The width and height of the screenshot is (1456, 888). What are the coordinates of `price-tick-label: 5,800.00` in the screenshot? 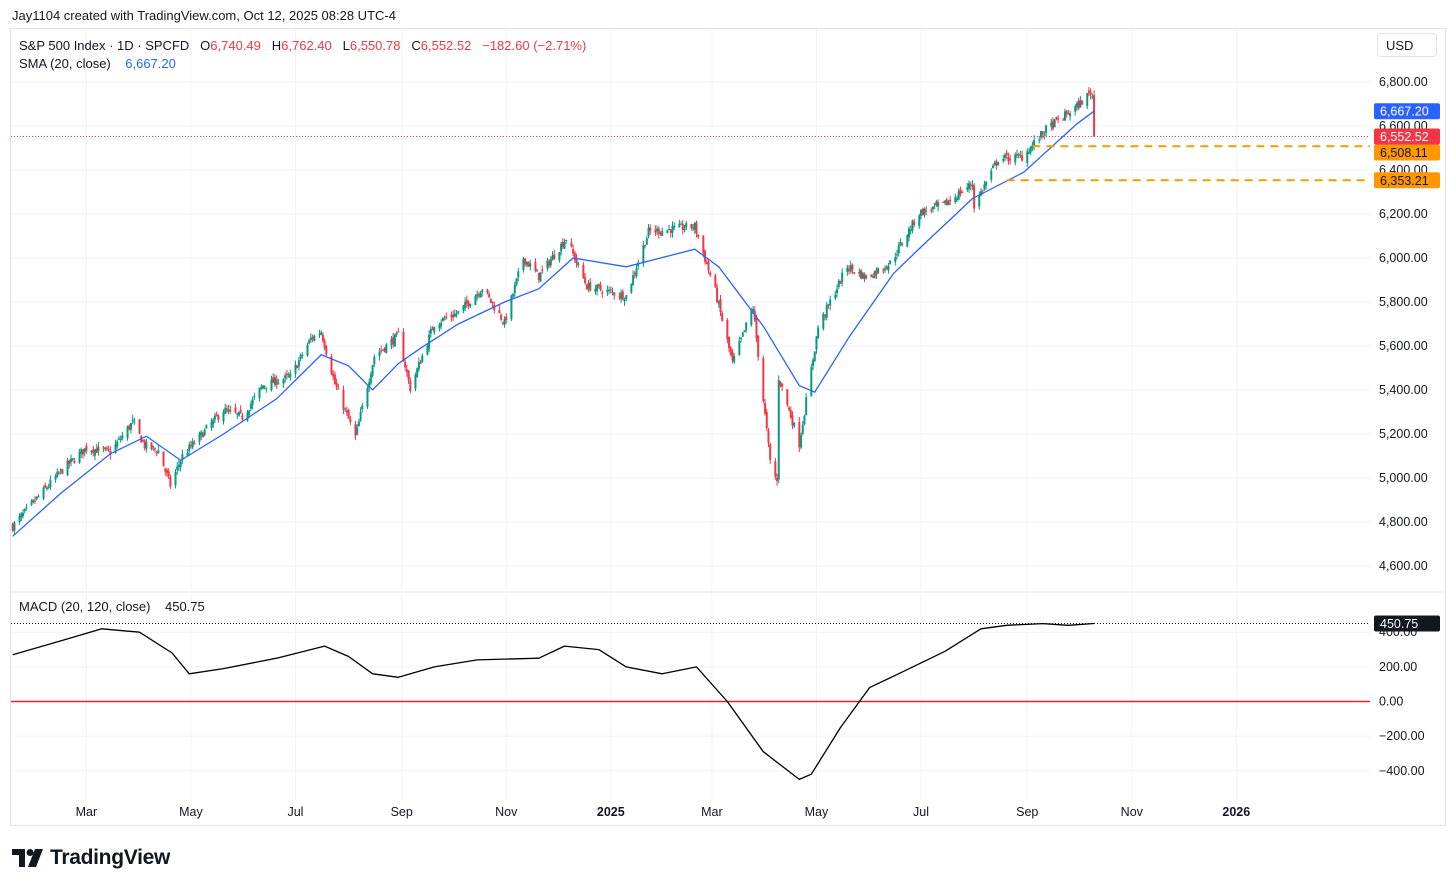 It's located at (1403, 302).